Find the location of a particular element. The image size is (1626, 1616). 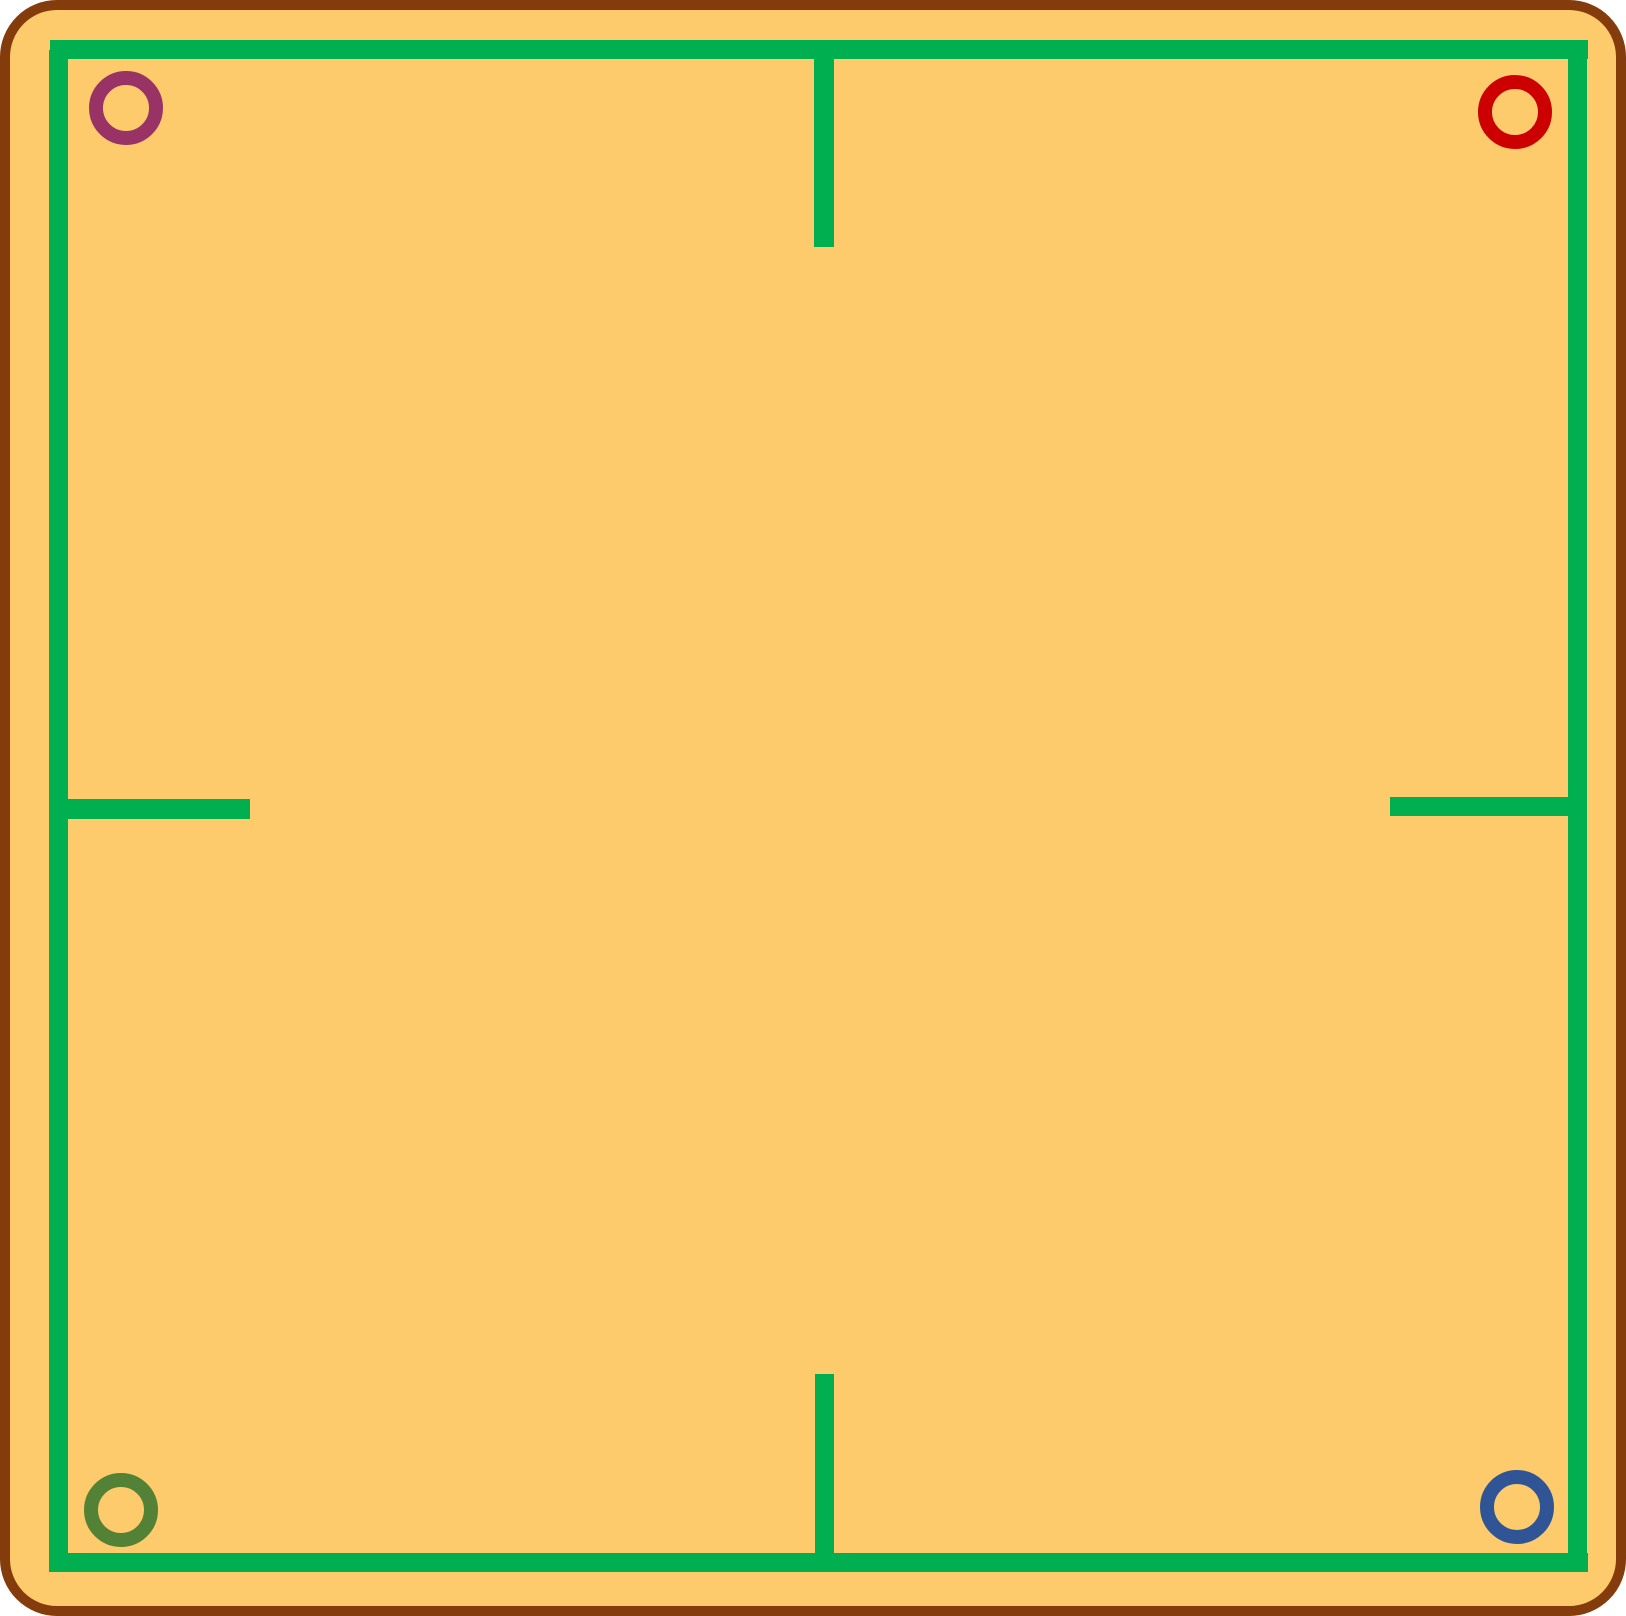

wall-top-center-stub is located at coordinates (824, 148).